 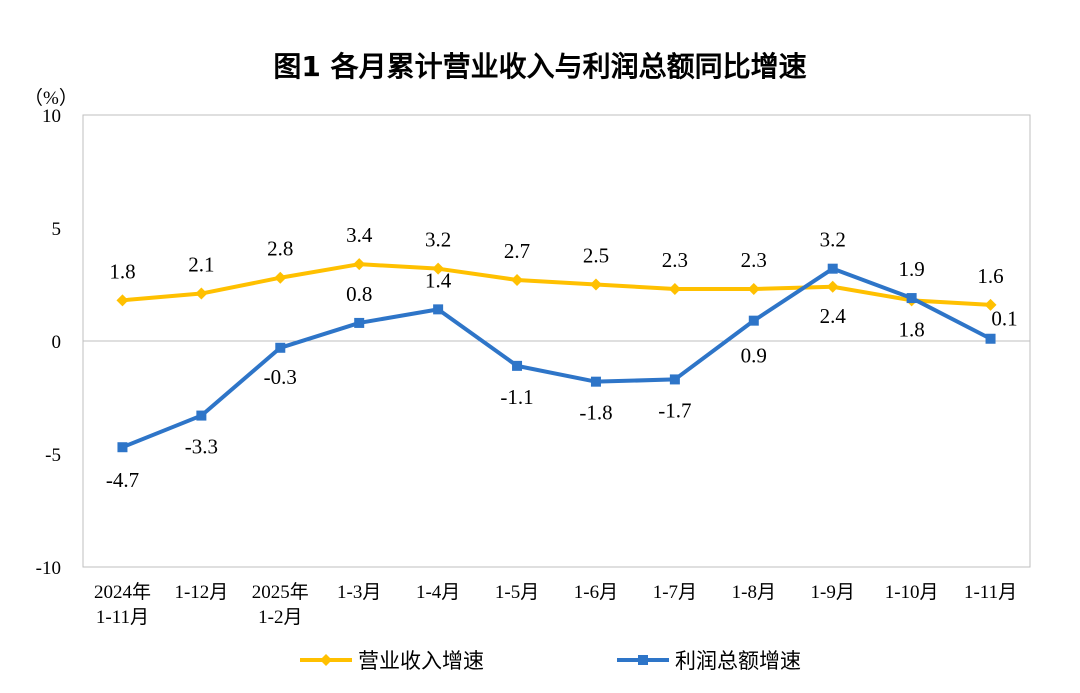 I want to click on y-tick-label: -10, so click(x=48, y=568).